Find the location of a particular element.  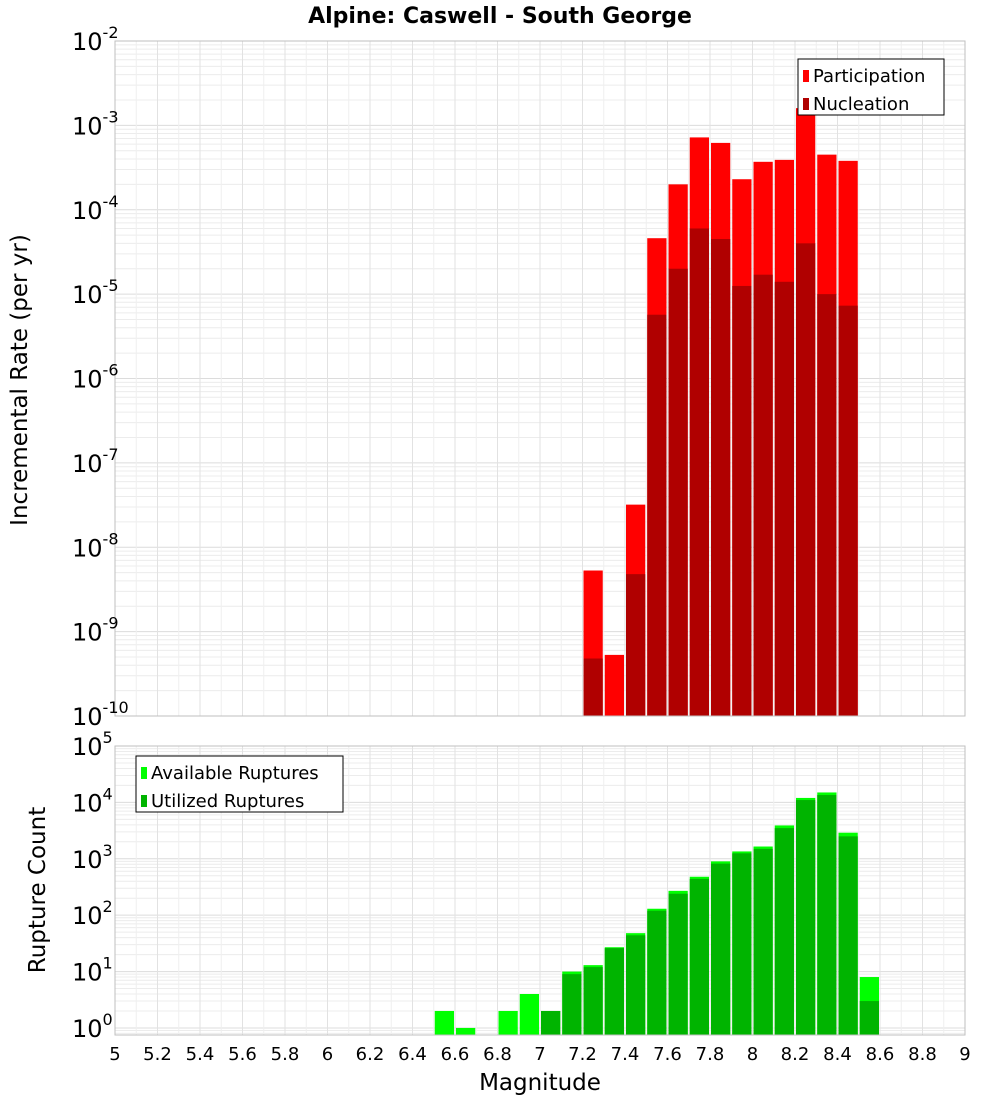

y-tick-label: 10⁻⁶ is located at coordinates (95, 377).